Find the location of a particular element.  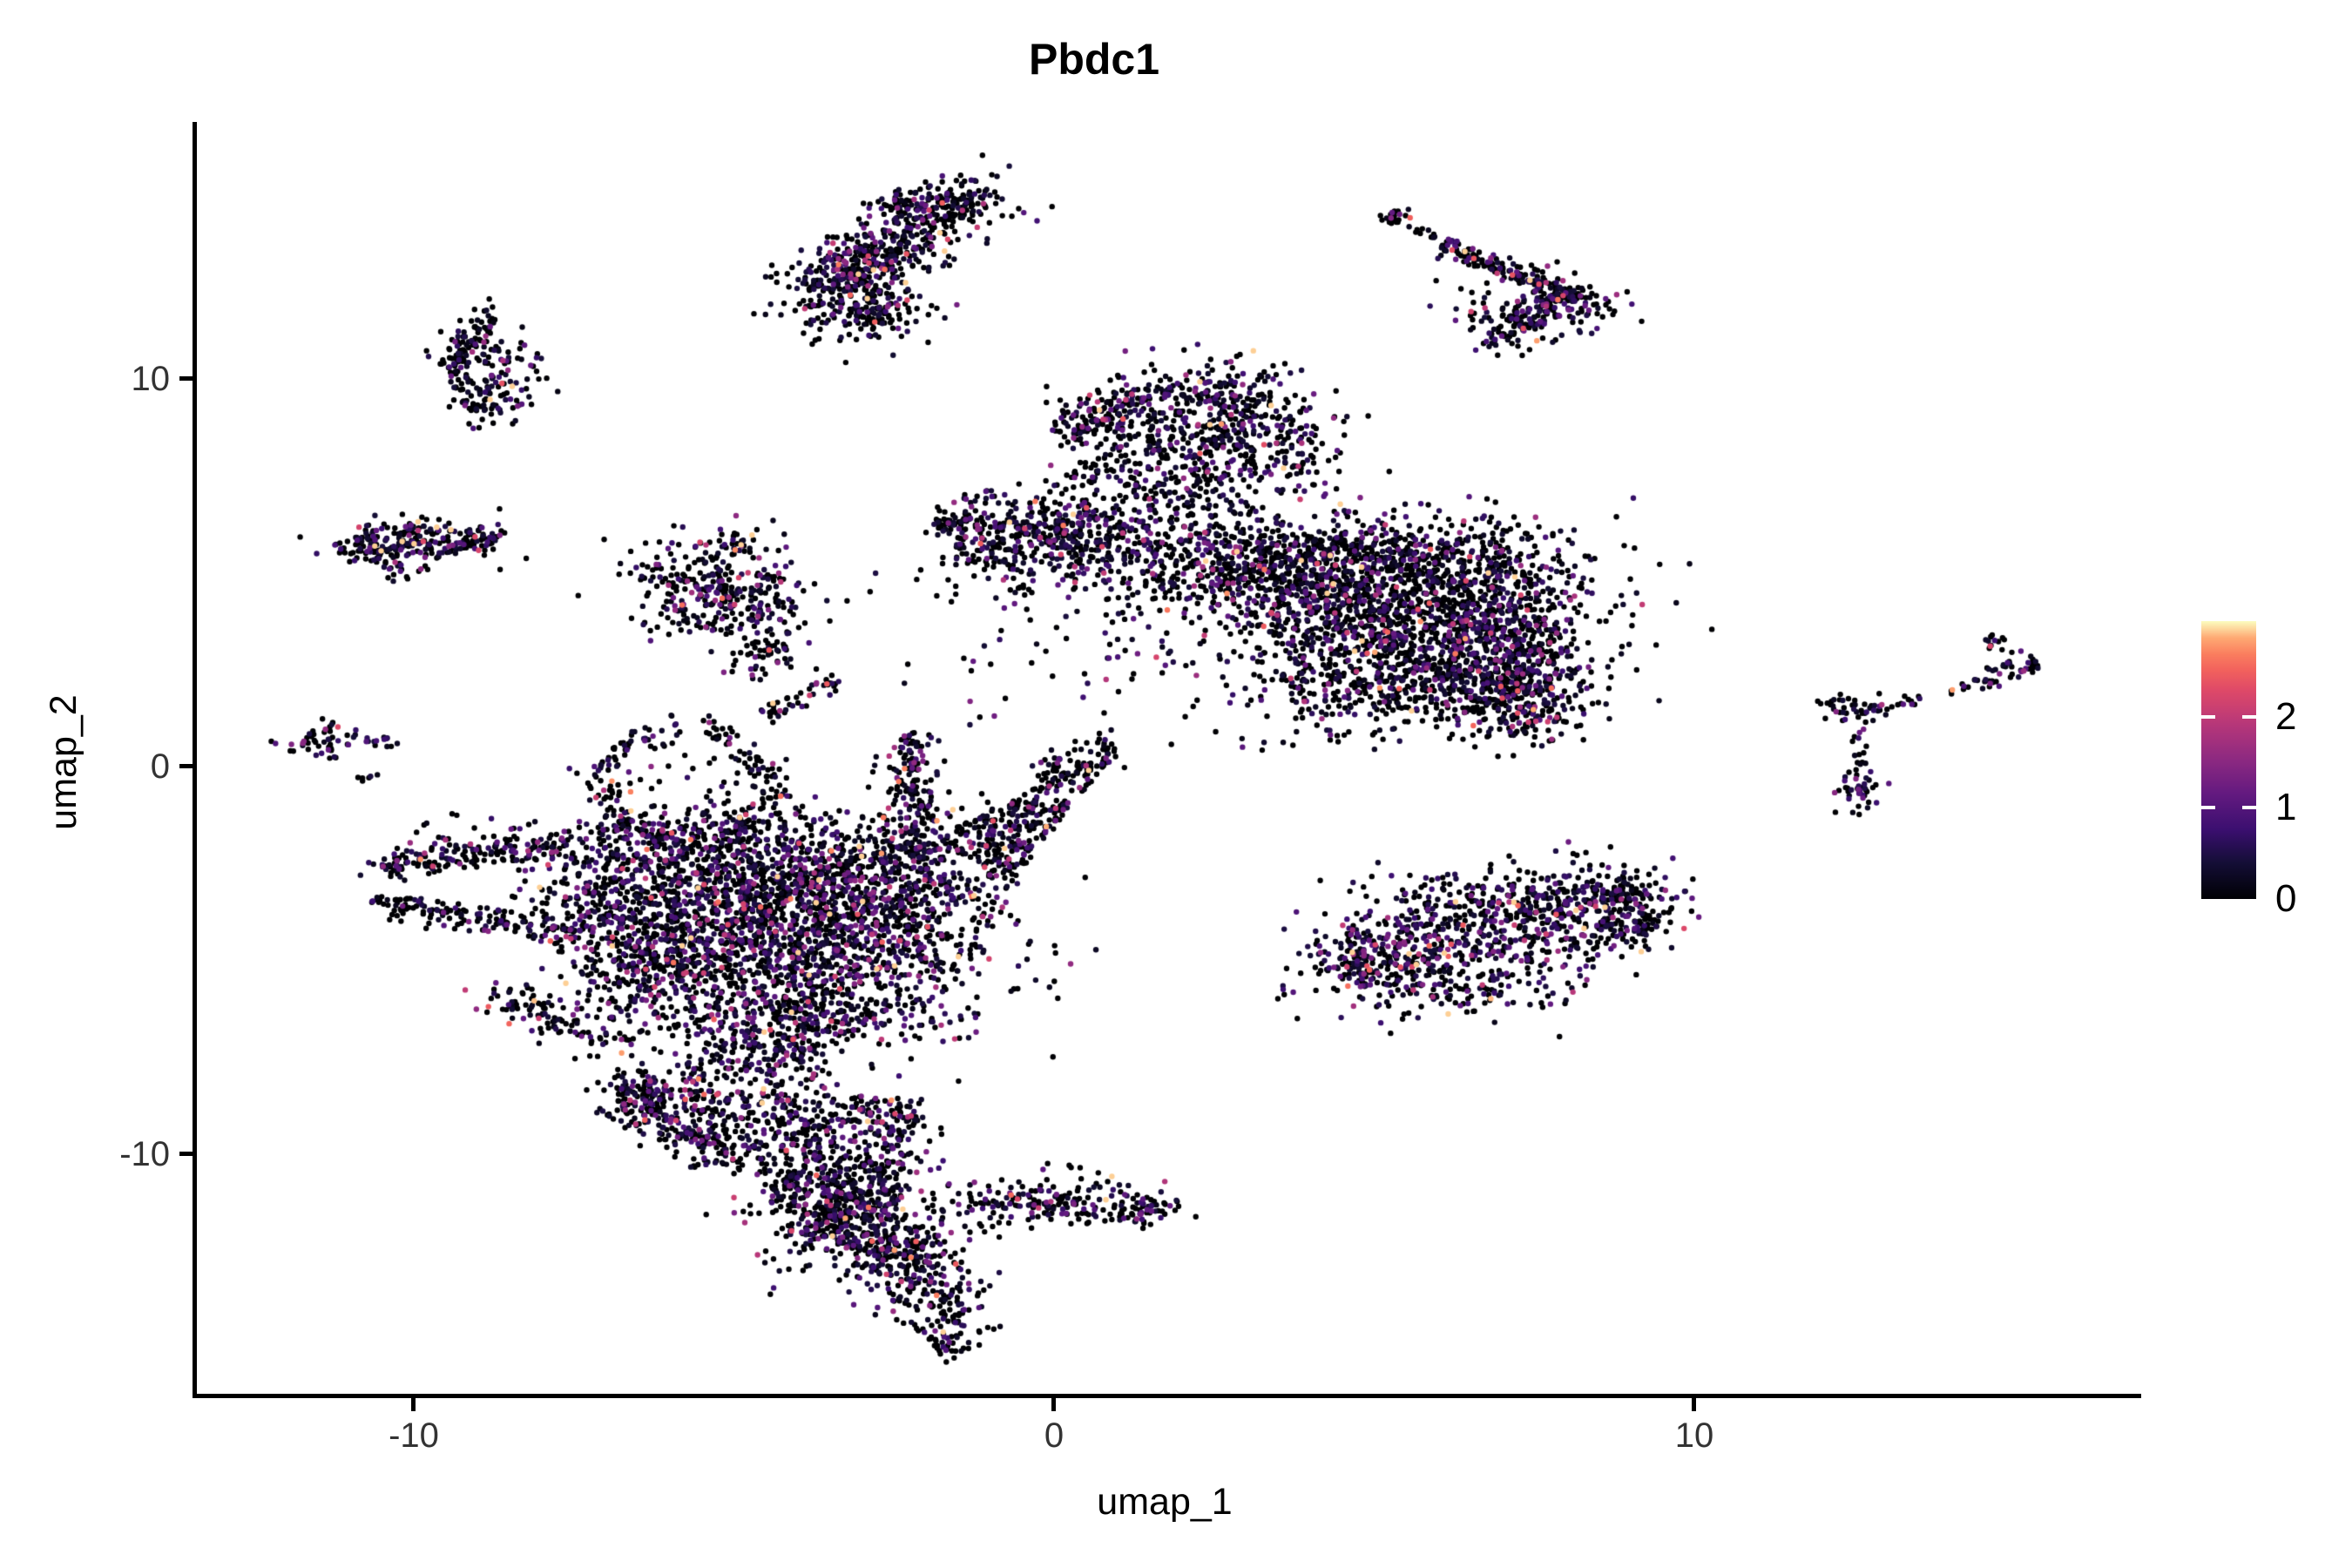

legend-label-1: 1 is located at coordinates (2286, 807).